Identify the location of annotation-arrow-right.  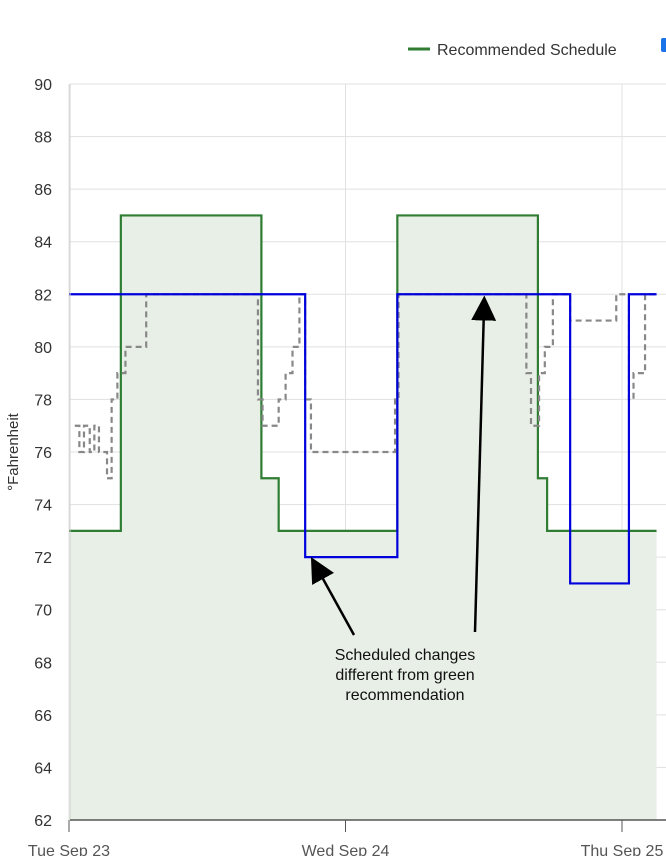
(484, 464).